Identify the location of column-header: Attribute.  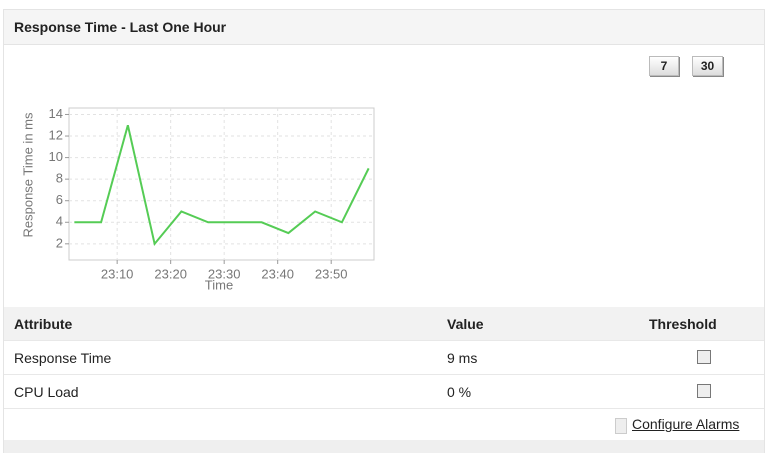
(43, 324).